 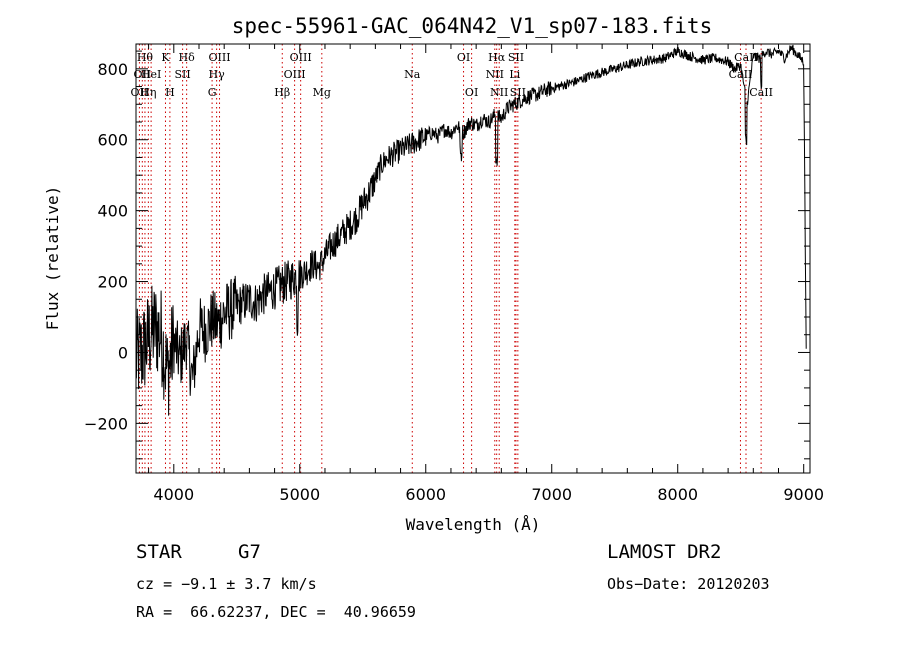 What do you see at coordinates (473, 524) in the screenshot?
I see `x-axis-label: Wavelength (Å)` at bounding box center [473, 524].